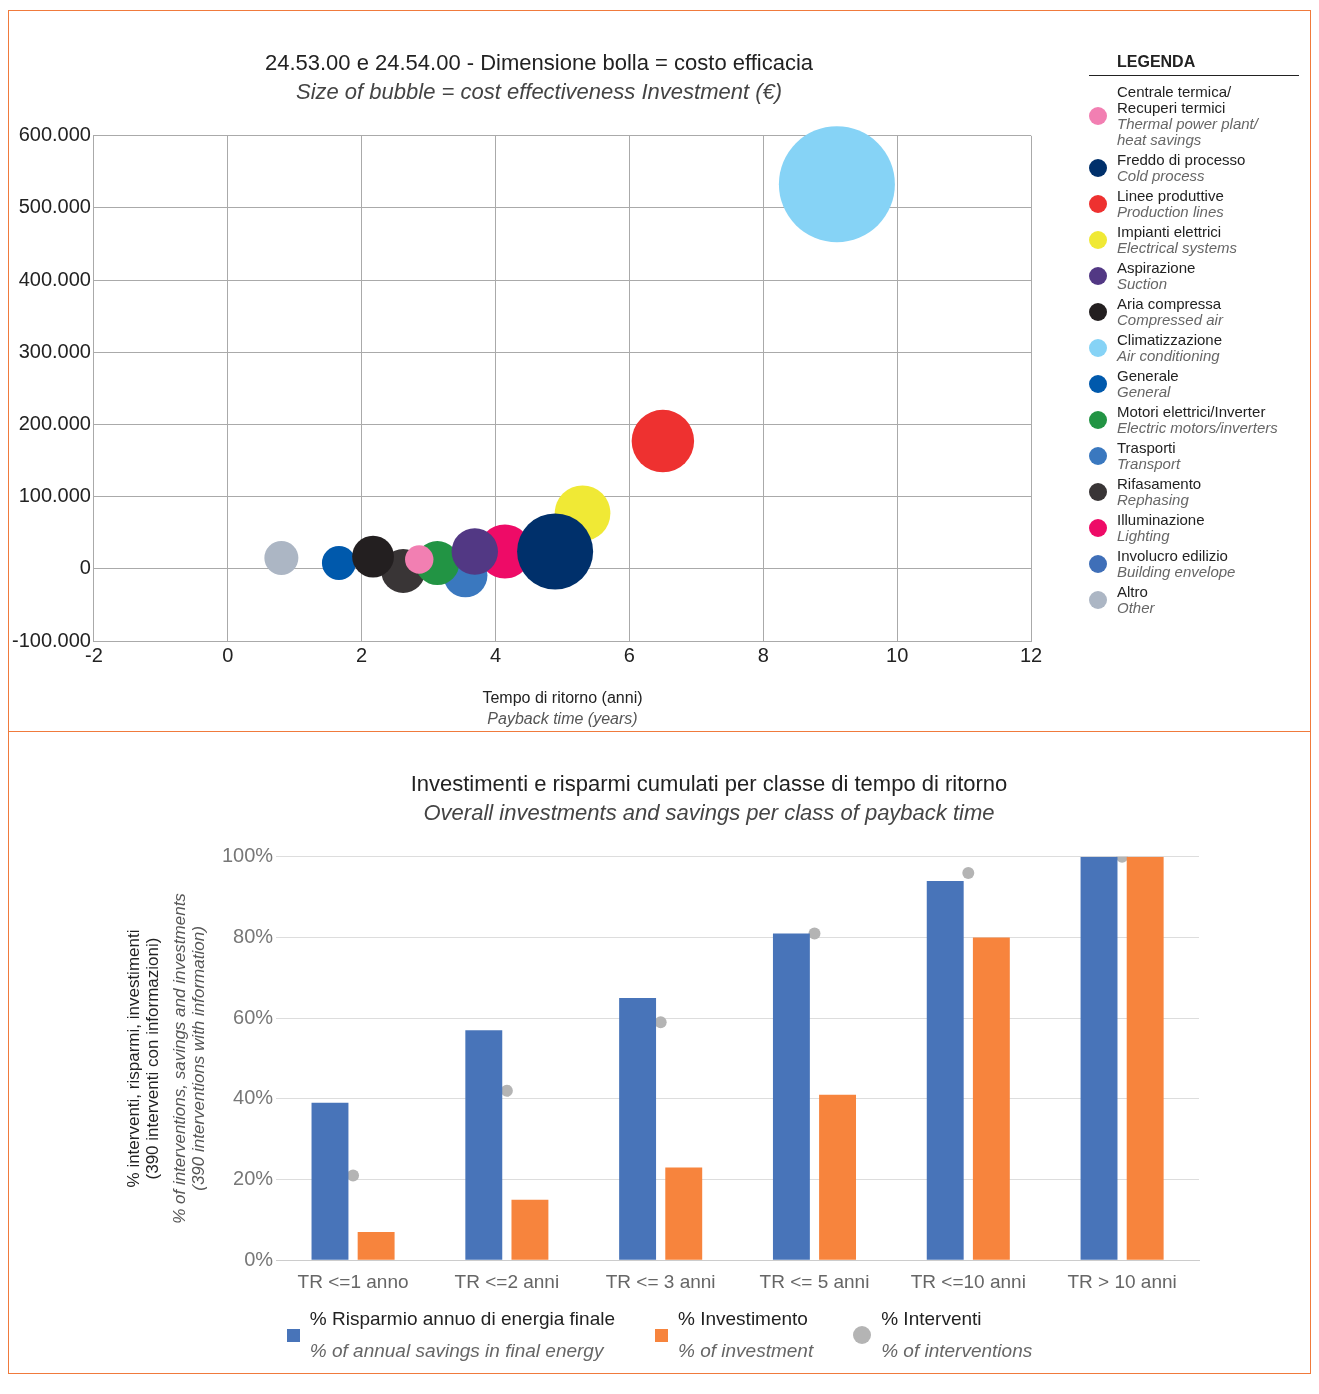 This screenshot has width=1319, height=1394. I want to click on x-axis-title: Tempo di ritorno (anni) Payback time (years), so click(562, 708).